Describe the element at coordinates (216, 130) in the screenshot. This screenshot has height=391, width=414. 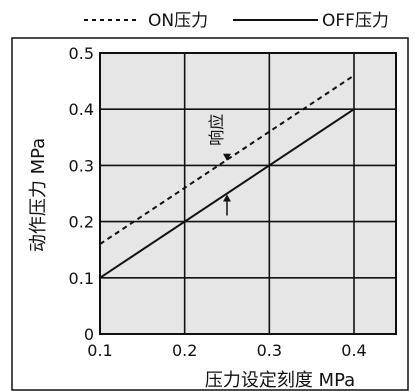
I see `annotation-label: 响应` at that location.